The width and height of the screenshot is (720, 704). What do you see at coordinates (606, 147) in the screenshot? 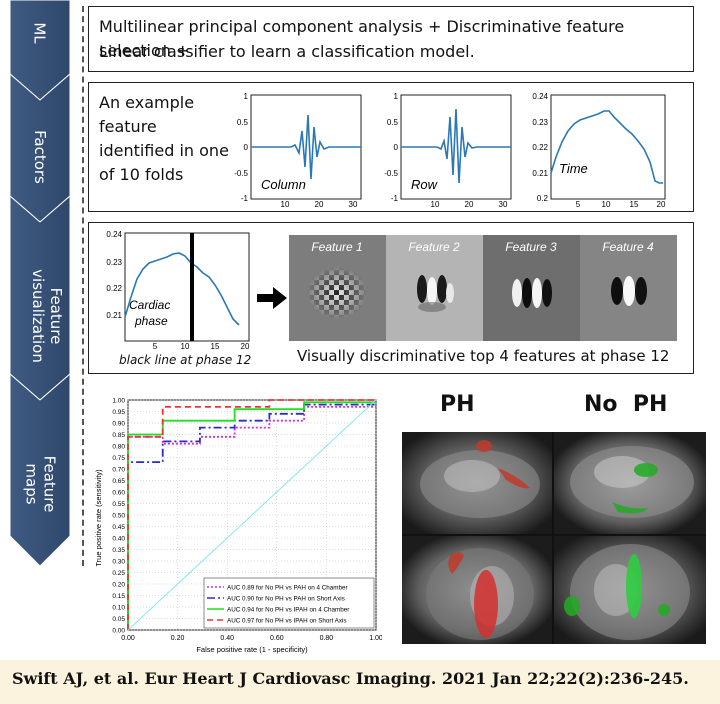
I see `time-curve` at bounding box center [606, 147].